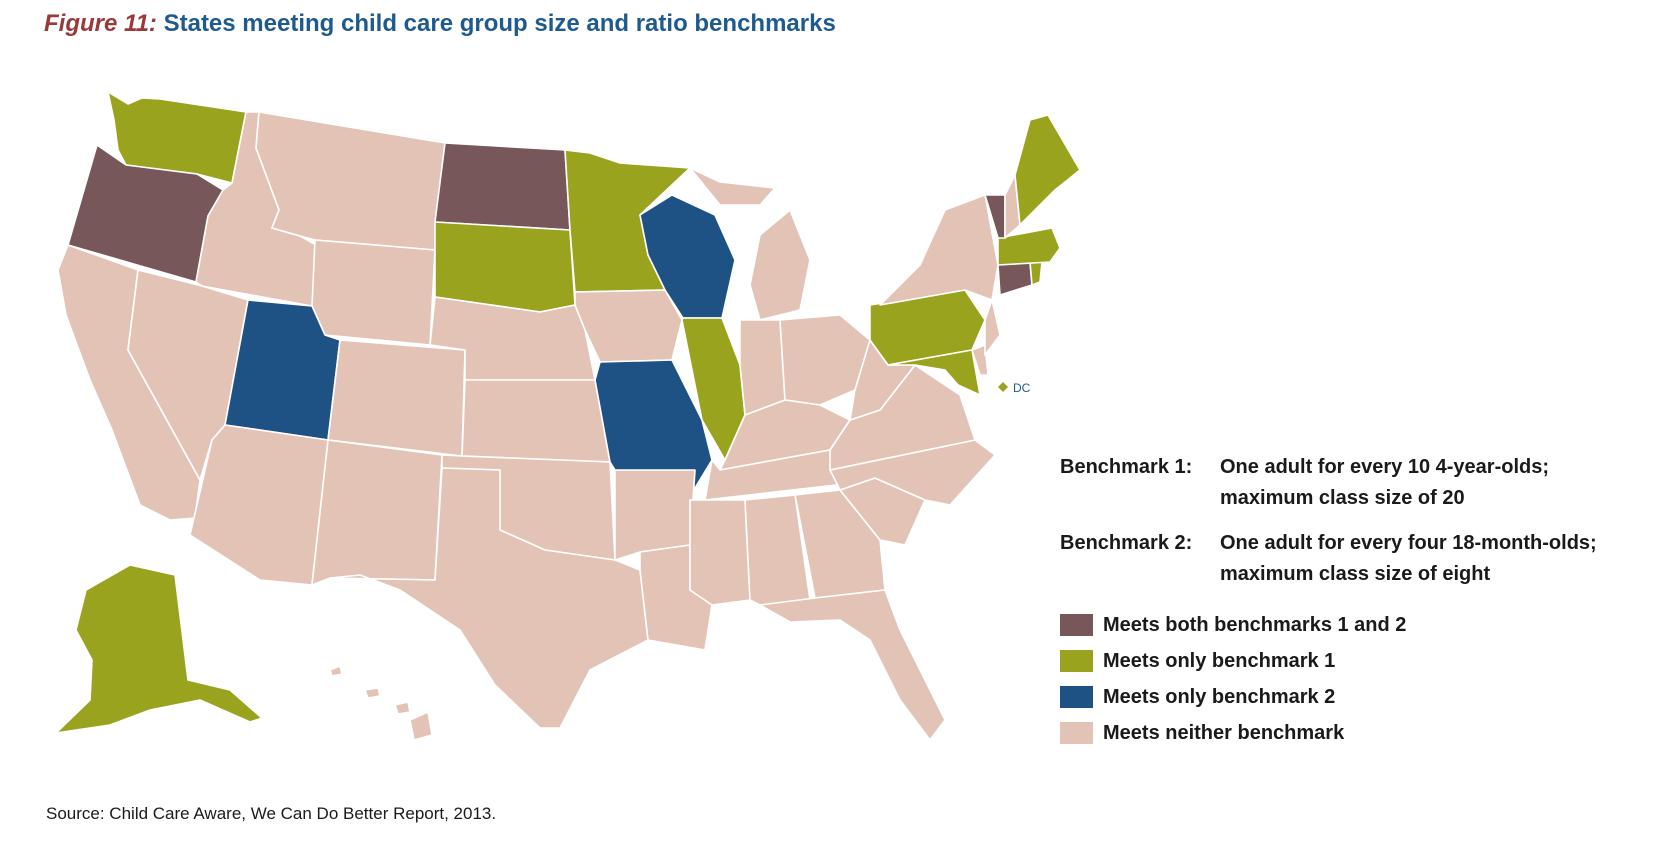 The width and height of the screenshot is (1653, 844). I want to click on legend-item-neither: Meets neither benchmark, so click(1233, 733).